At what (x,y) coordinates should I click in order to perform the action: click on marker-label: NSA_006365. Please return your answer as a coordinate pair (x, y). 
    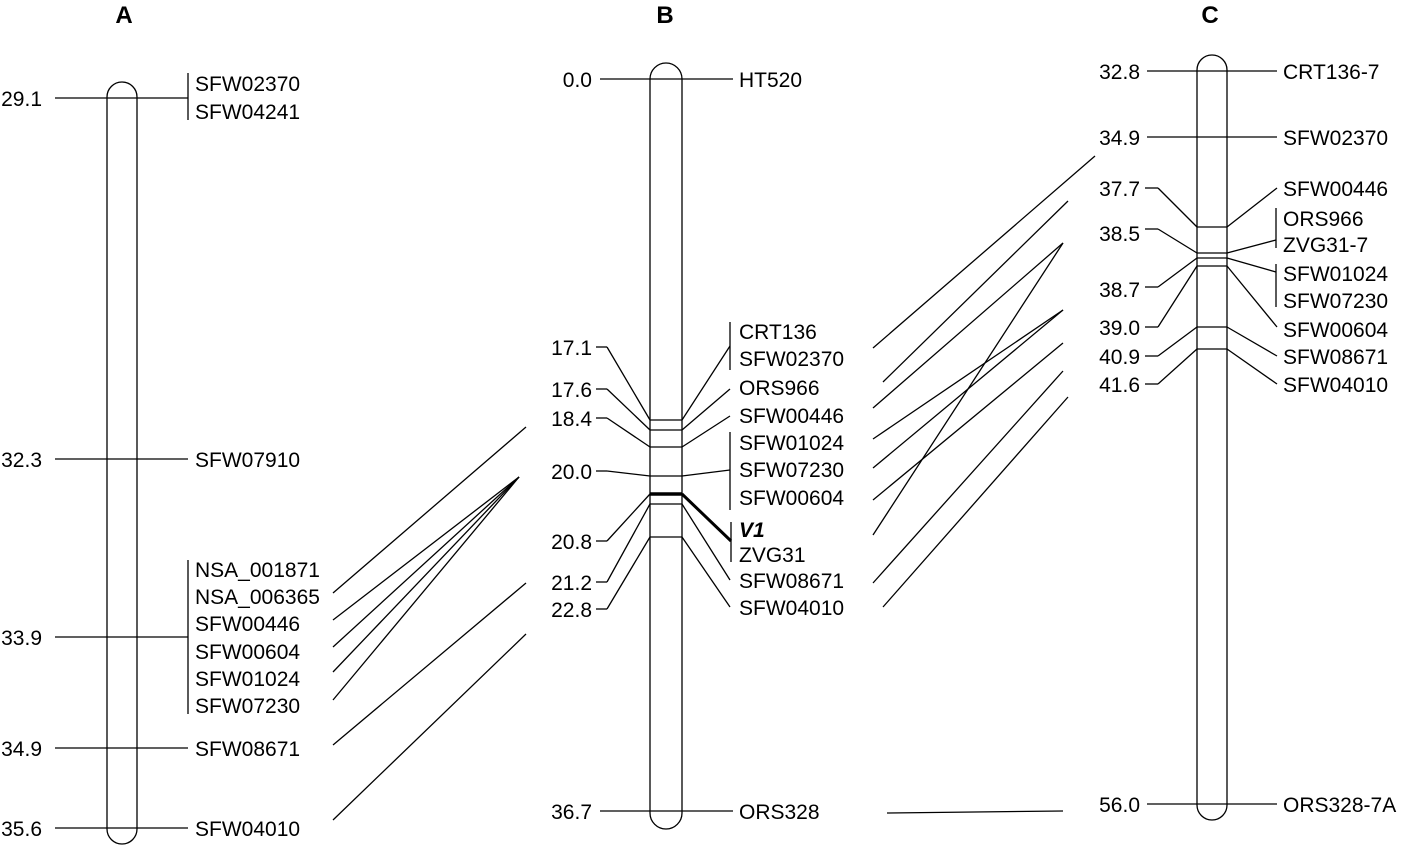
    Looking at the image, I should click on (257, 597).